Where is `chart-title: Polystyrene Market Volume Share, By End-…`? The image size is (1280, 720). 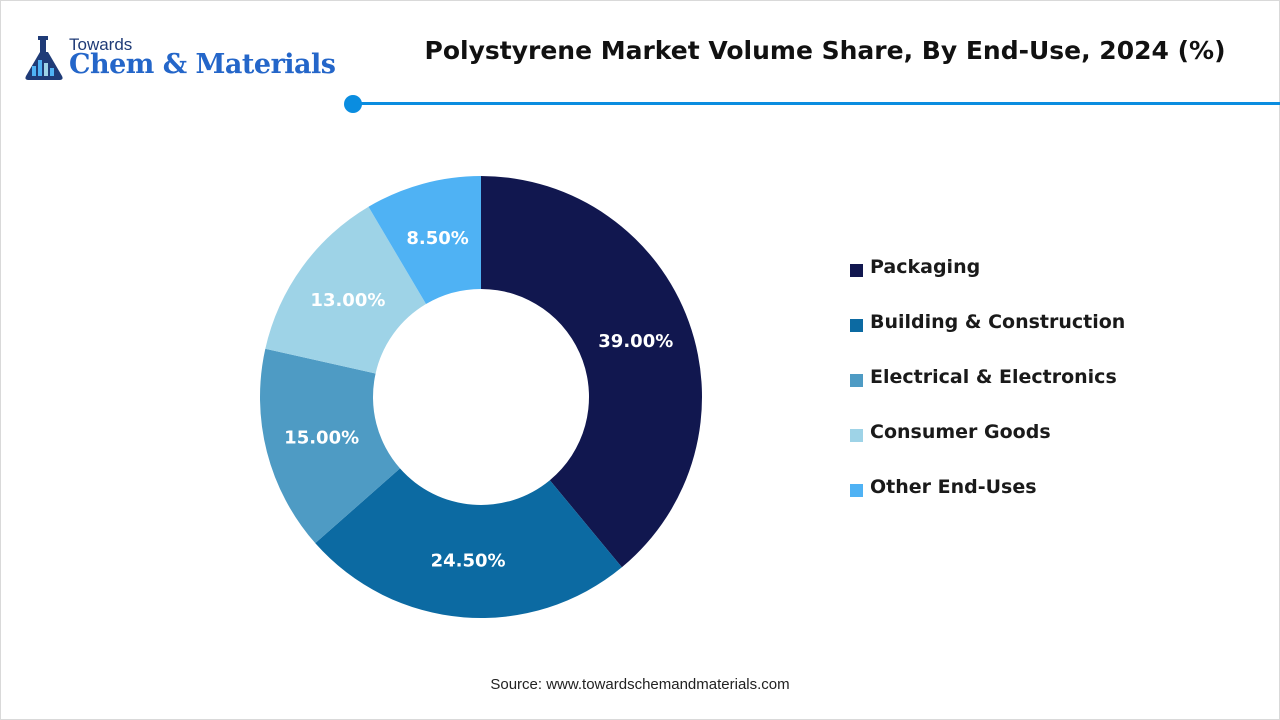
chart-title: Polystyrene Market Volume Share, By End-… is located at coordinates (825, 50).